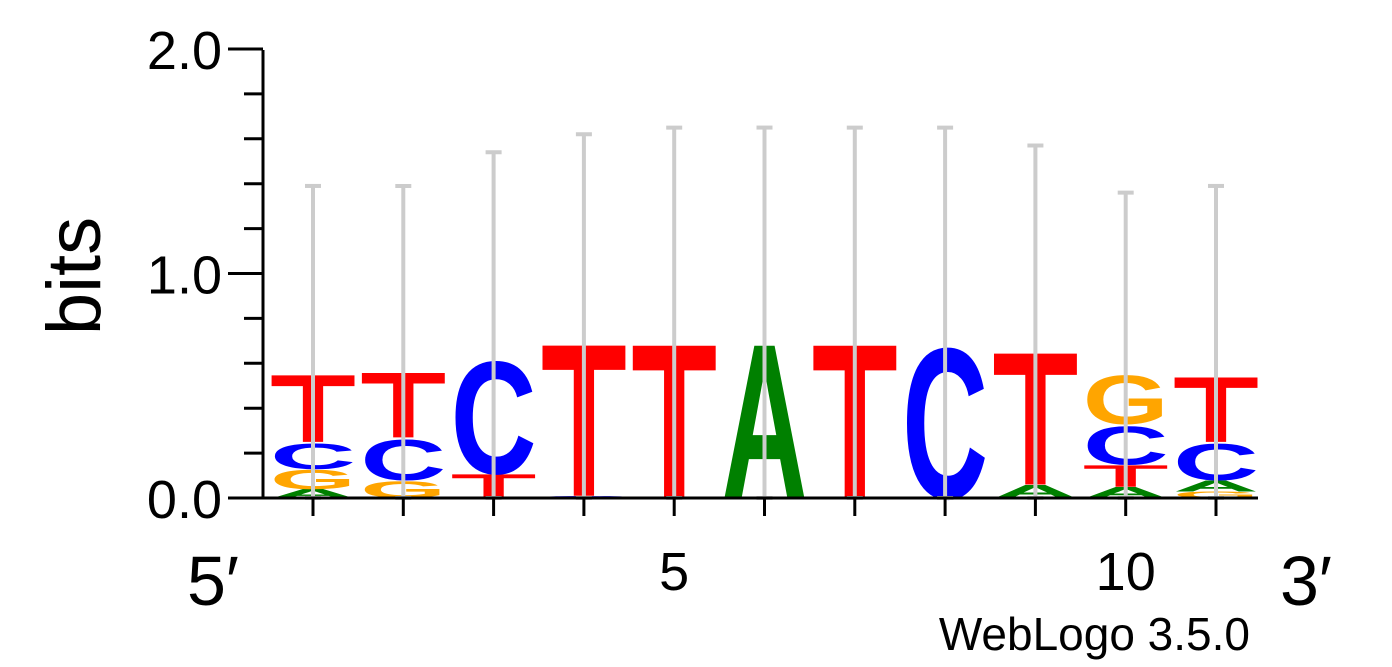 The width and height of the screenshot is (1392, 667). I want to click on y-axis-ticks: 0.0 1.0 2.0, so click(205, 275).